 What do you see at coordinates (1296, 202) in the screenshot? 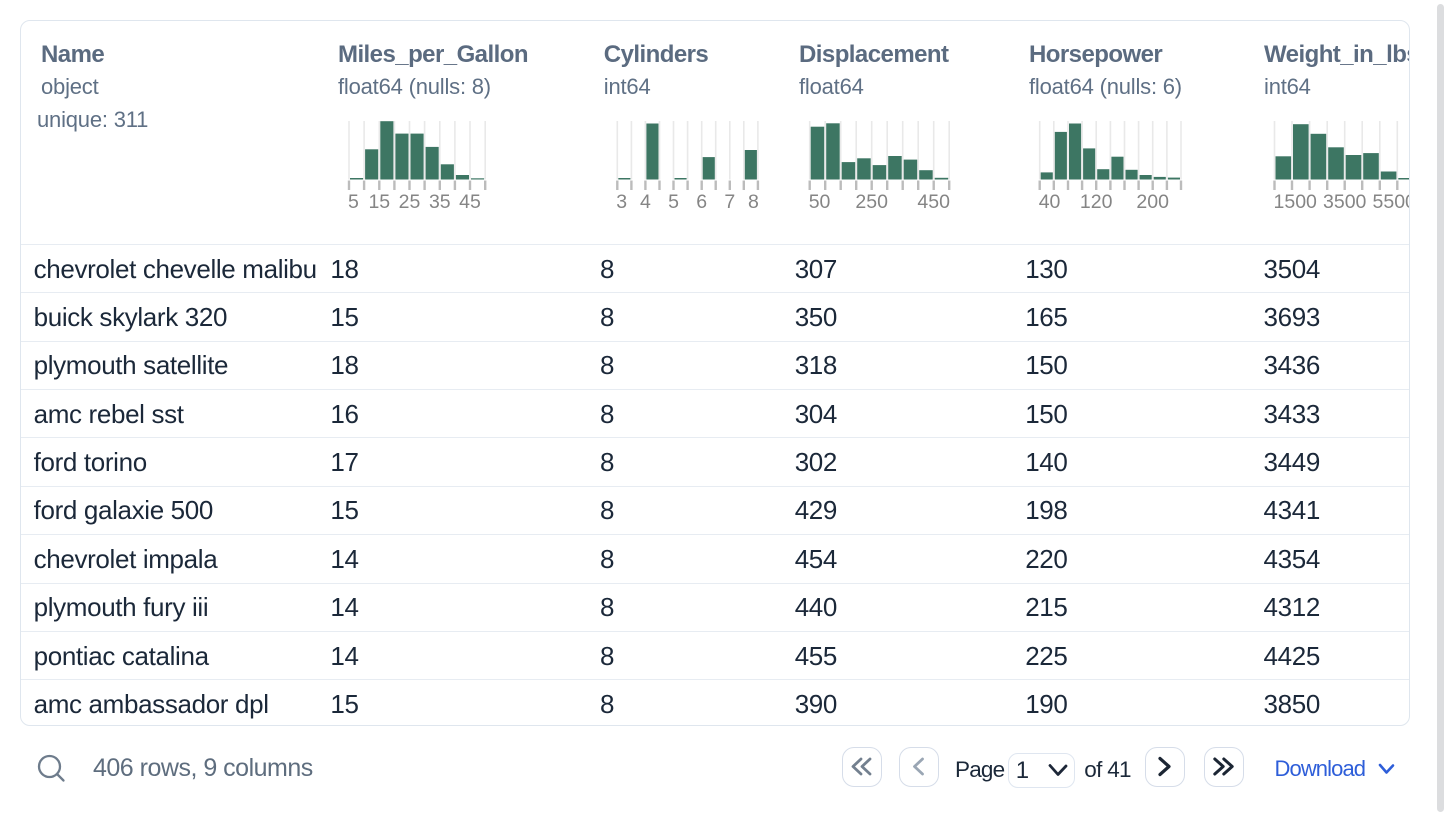
I see `svg-text: 1500` at bounding box center [1296, 202].